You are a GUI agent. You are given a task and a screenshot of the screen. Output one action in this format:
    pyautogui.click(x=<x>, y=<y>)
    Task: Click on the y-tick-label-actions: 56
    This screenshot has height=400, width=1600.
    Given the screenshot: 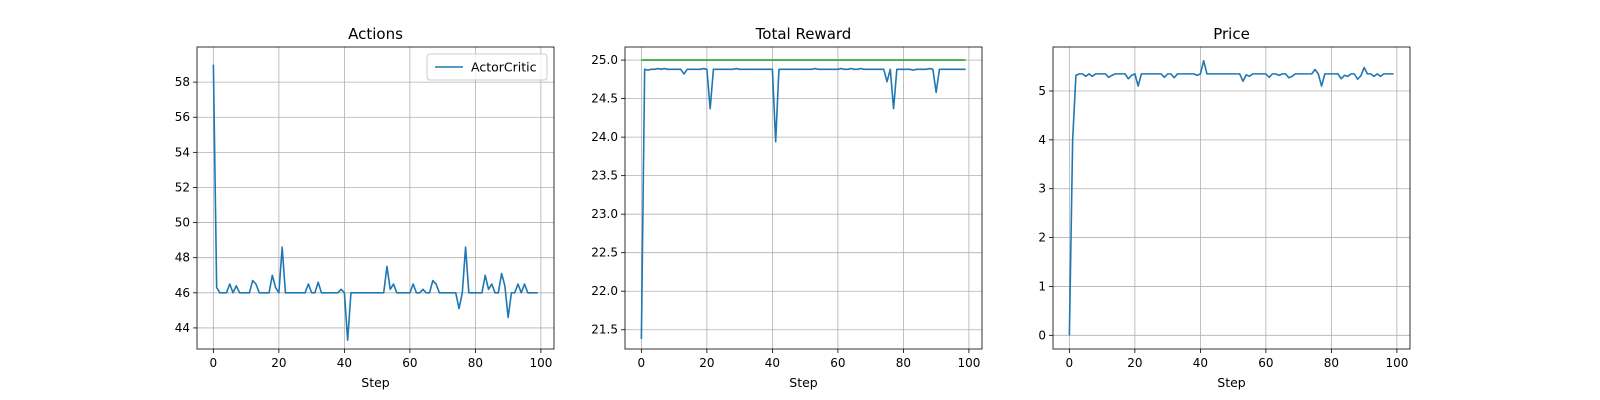 What is the action you would take?
    pyautogui.click(x=182, y=117)
    